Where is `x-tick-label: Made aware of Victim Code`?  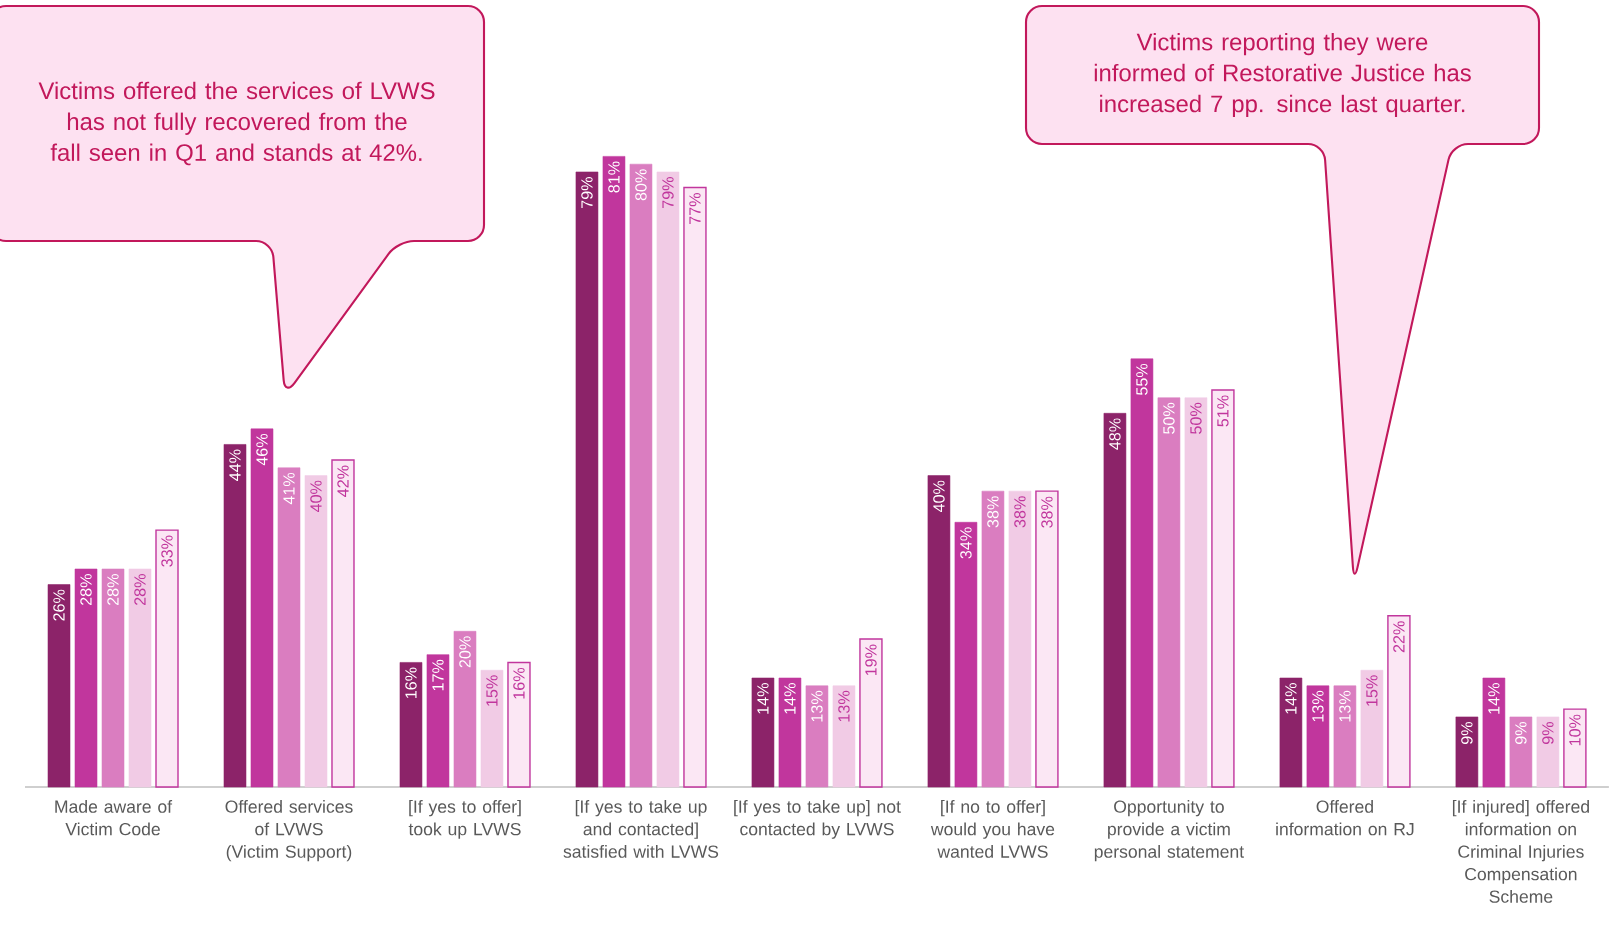 x-tick-label: Made aware of Victim Code is located at coordinates (114, 817).